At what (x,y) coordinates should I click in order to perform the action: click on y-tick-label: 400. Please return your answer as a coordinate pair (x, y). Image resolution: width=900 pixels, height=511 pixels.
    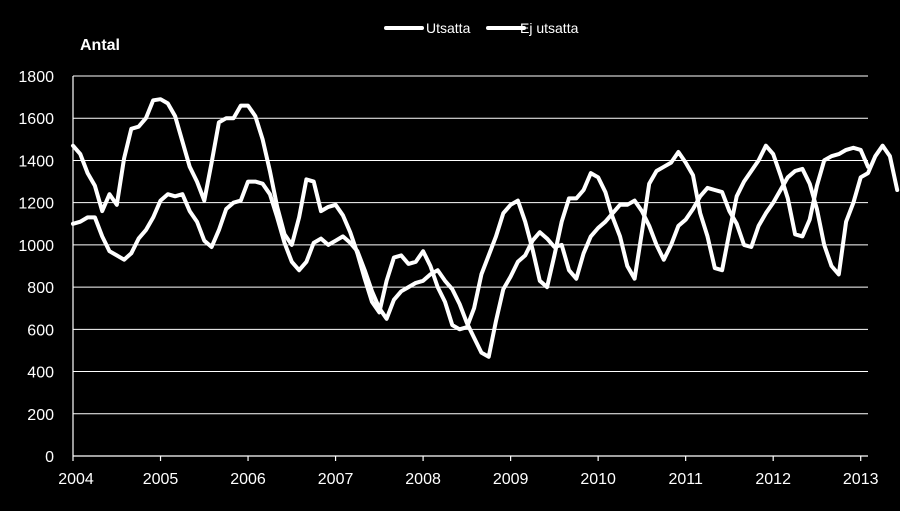
    Looking at the image, I should click on (40, 373).